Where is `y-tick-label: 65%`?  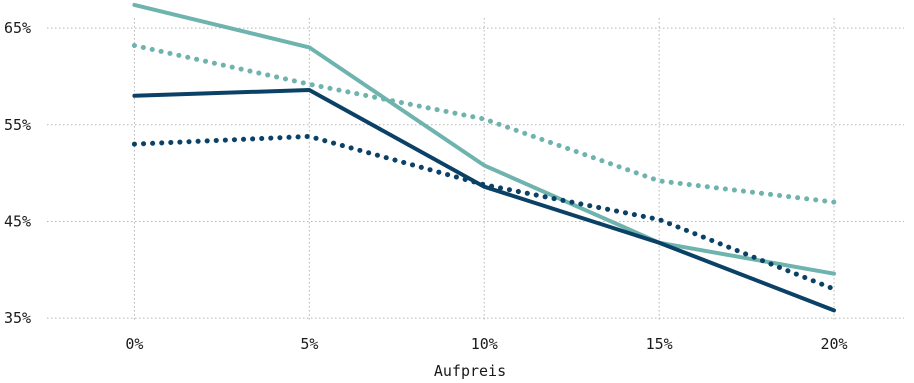 y-tick-label: 65% is located at coordinates (17, 28).